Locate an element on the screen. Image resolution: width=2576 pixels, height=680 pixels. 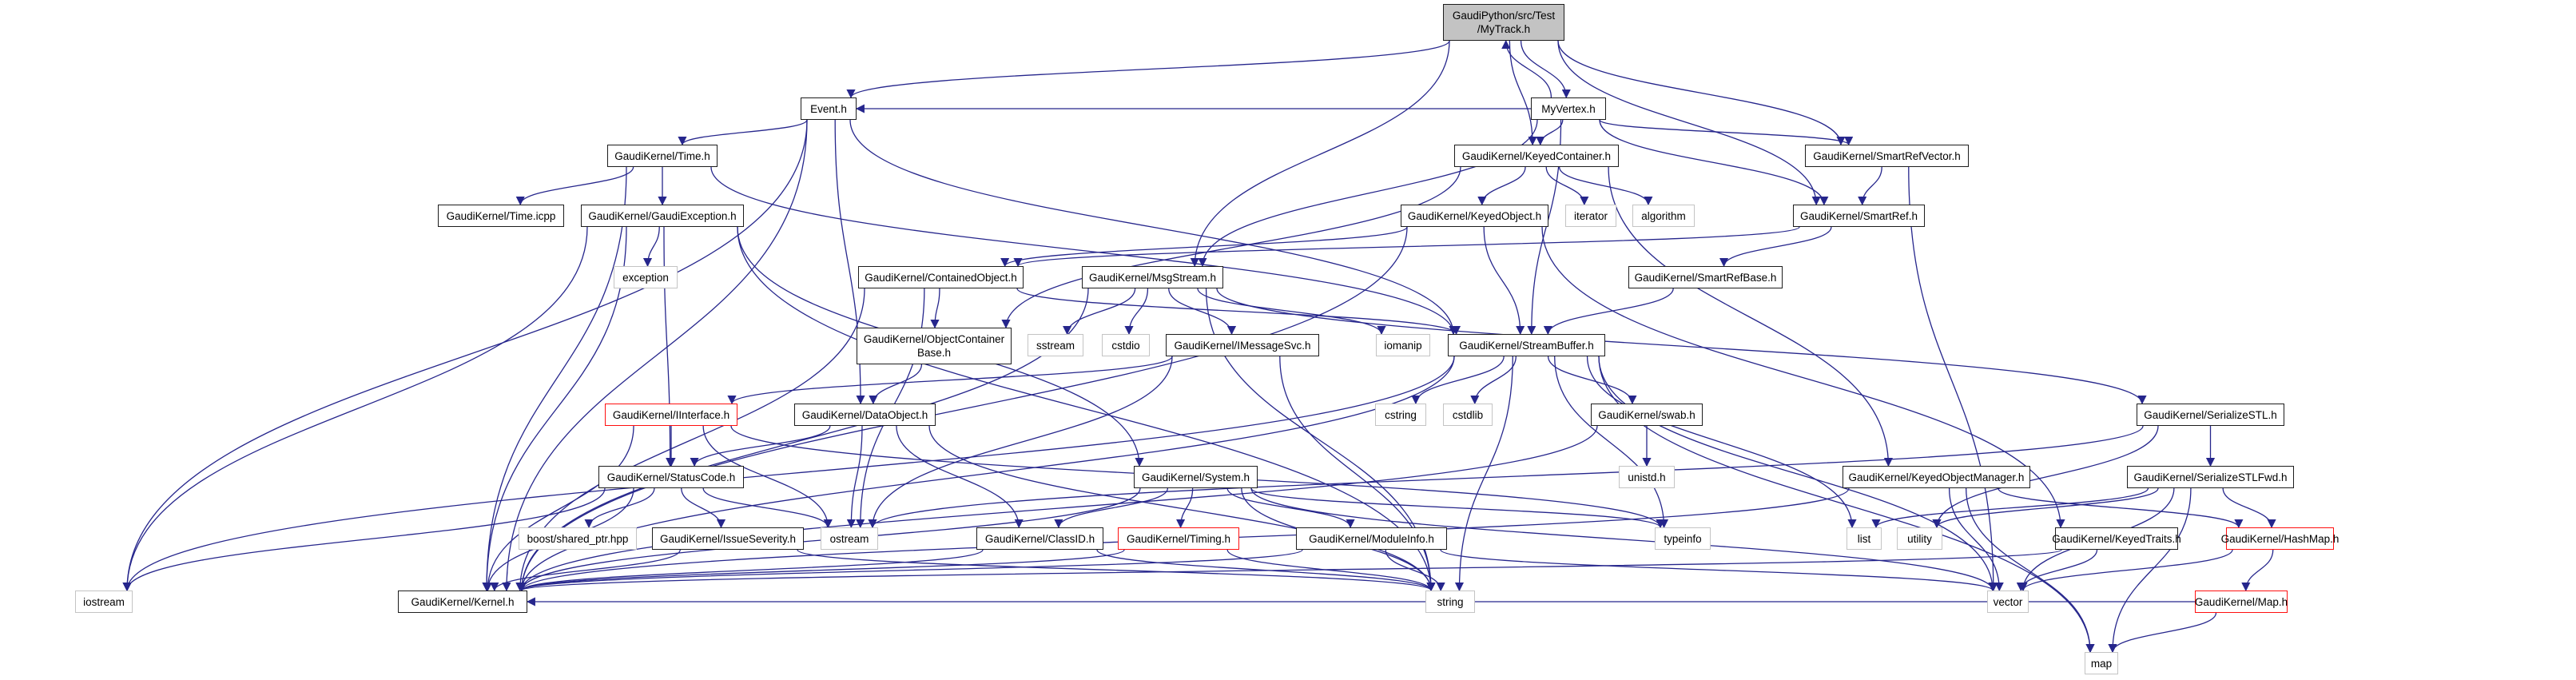
include-edge-moduleinfo-string is located at coordinates (1415, 570).